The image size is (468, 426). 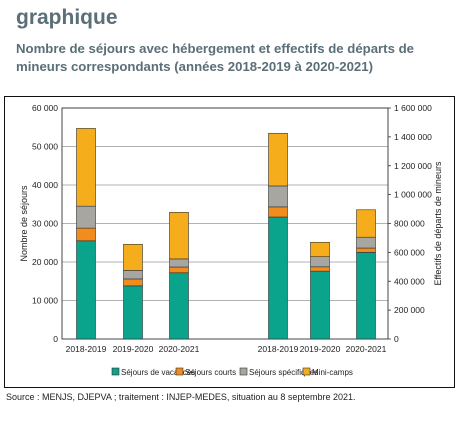 I want to click on y-tick-label: 30 000, so click(x=45, y=224).